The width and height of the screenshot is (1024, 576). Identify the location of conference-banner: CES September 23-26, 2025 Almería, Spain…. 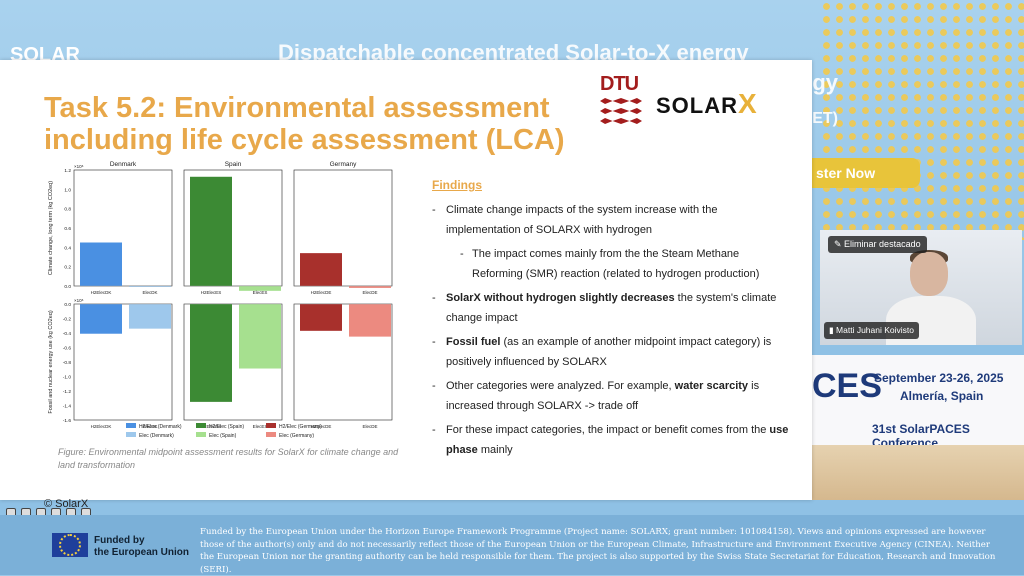
(918, 402).